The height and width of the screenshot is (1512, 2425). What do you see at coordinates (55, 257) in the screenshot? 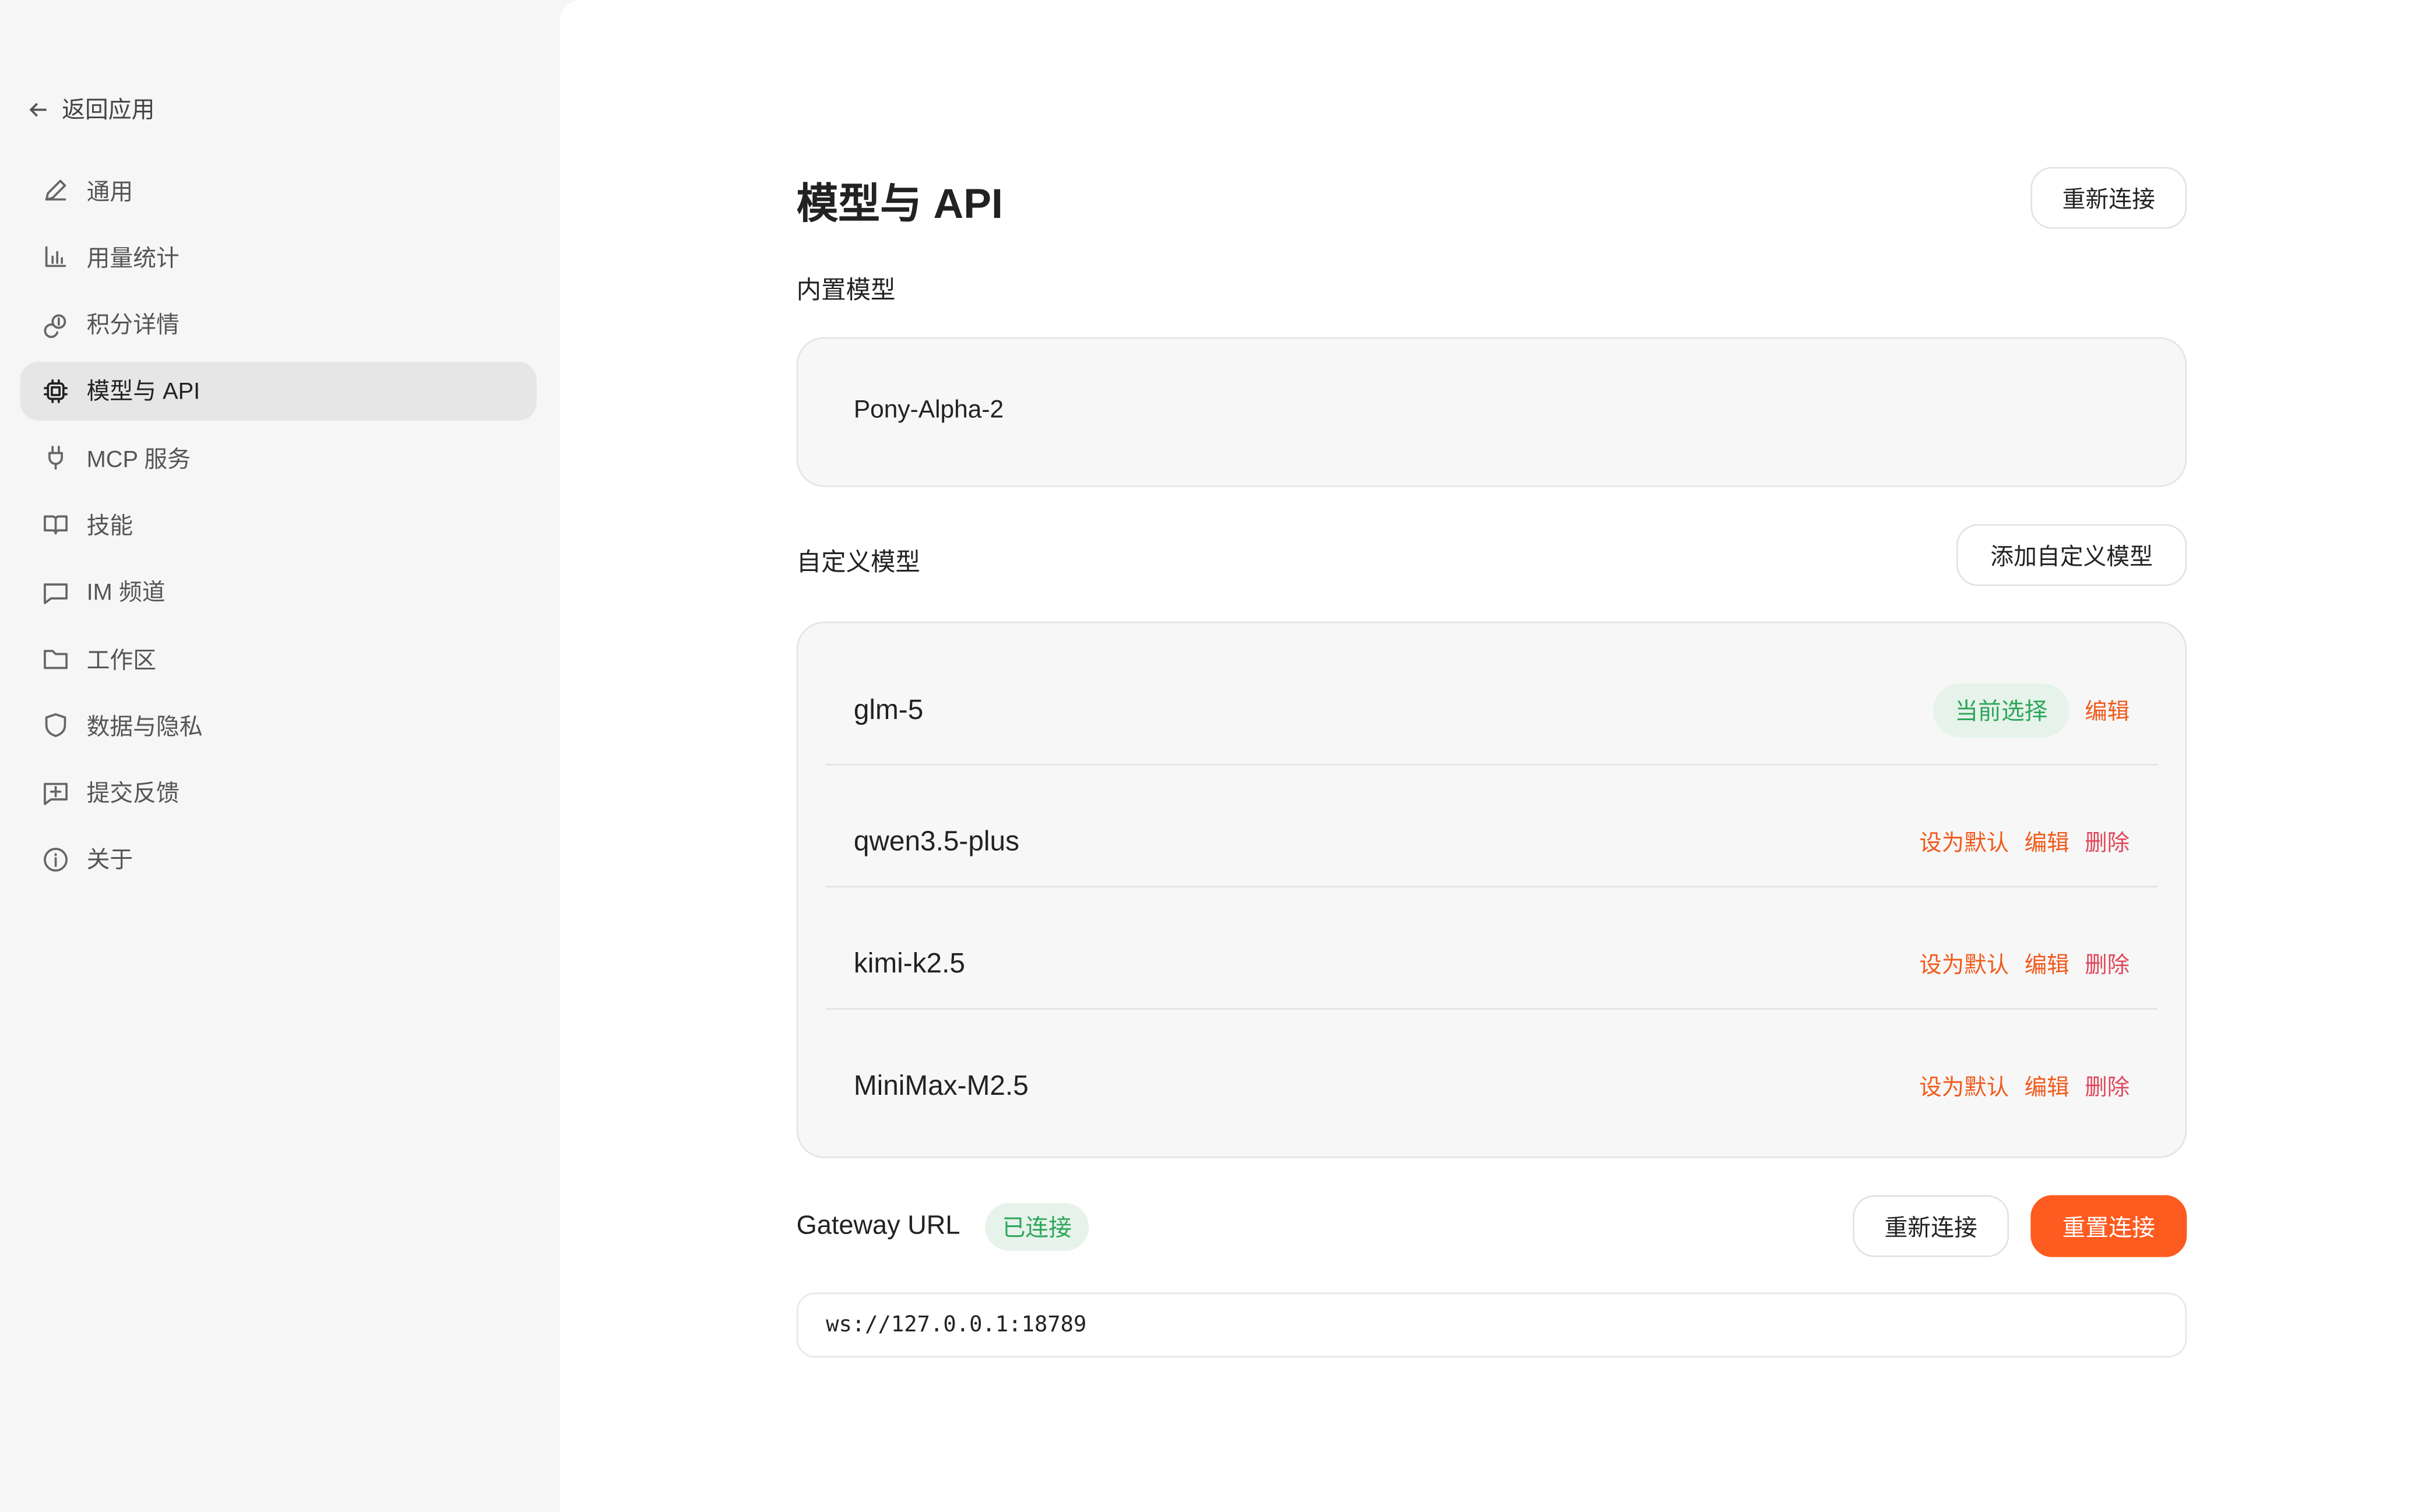
I see `bar-chart-icon` at bounding box center [55, 257].